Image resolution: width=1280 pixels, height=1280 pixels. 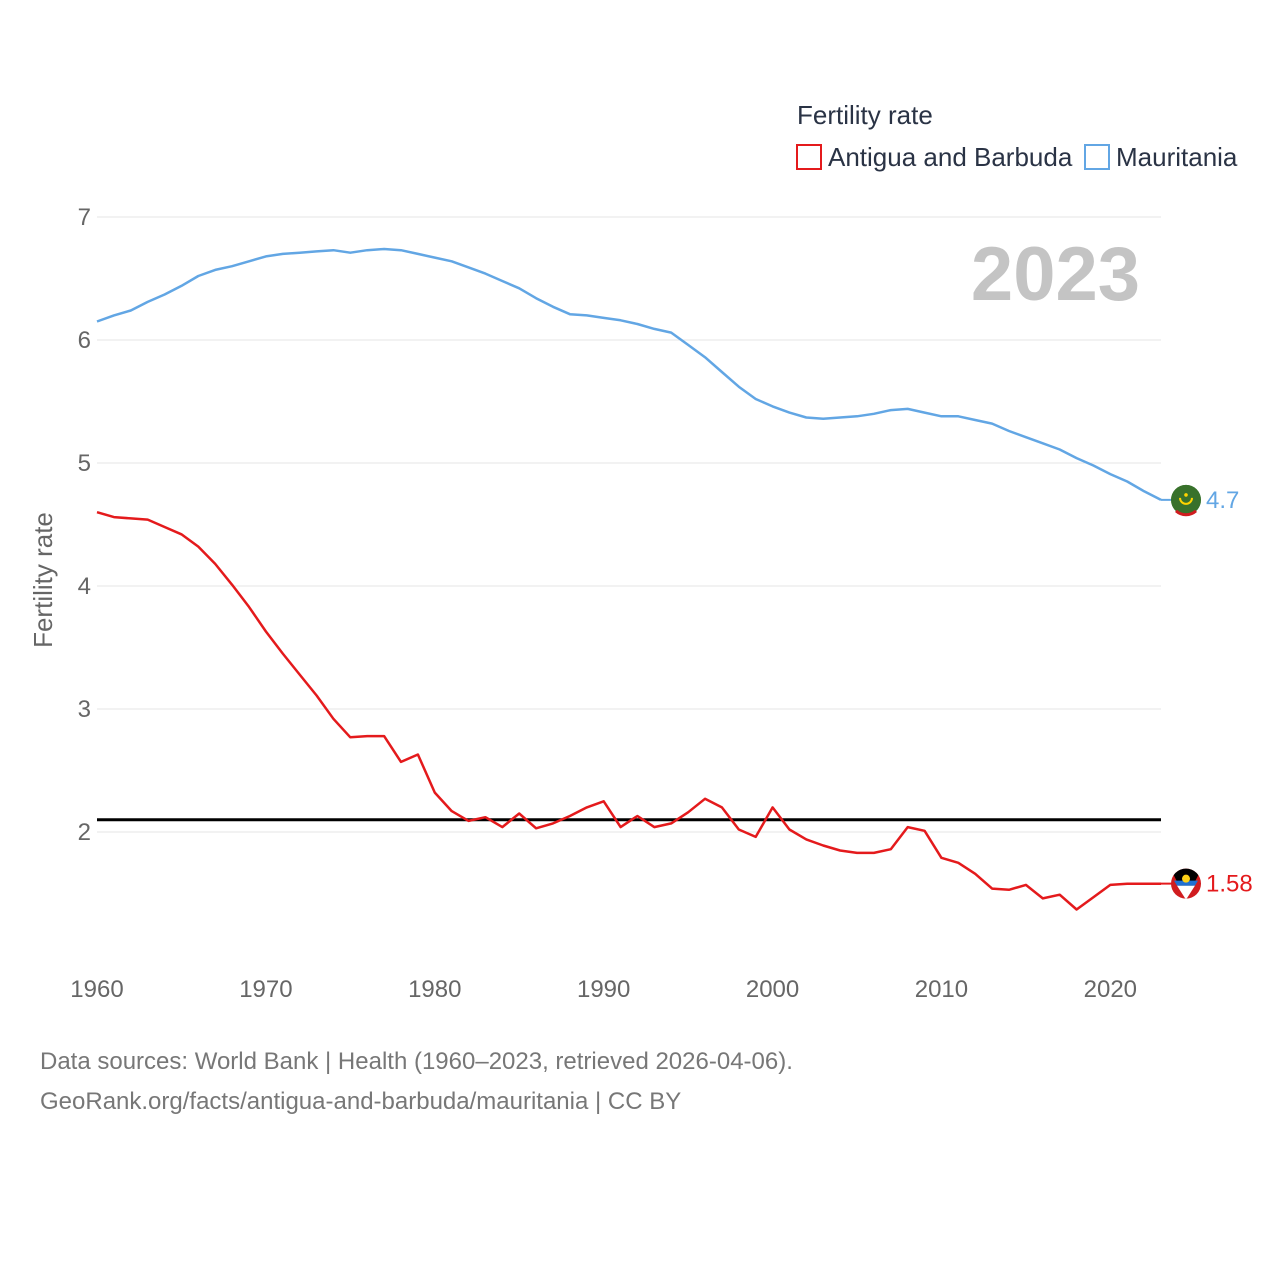 I want to click on legend-label-antigua-and-barbuda: Antigua and Barbuda, so click(x=950, y=157).